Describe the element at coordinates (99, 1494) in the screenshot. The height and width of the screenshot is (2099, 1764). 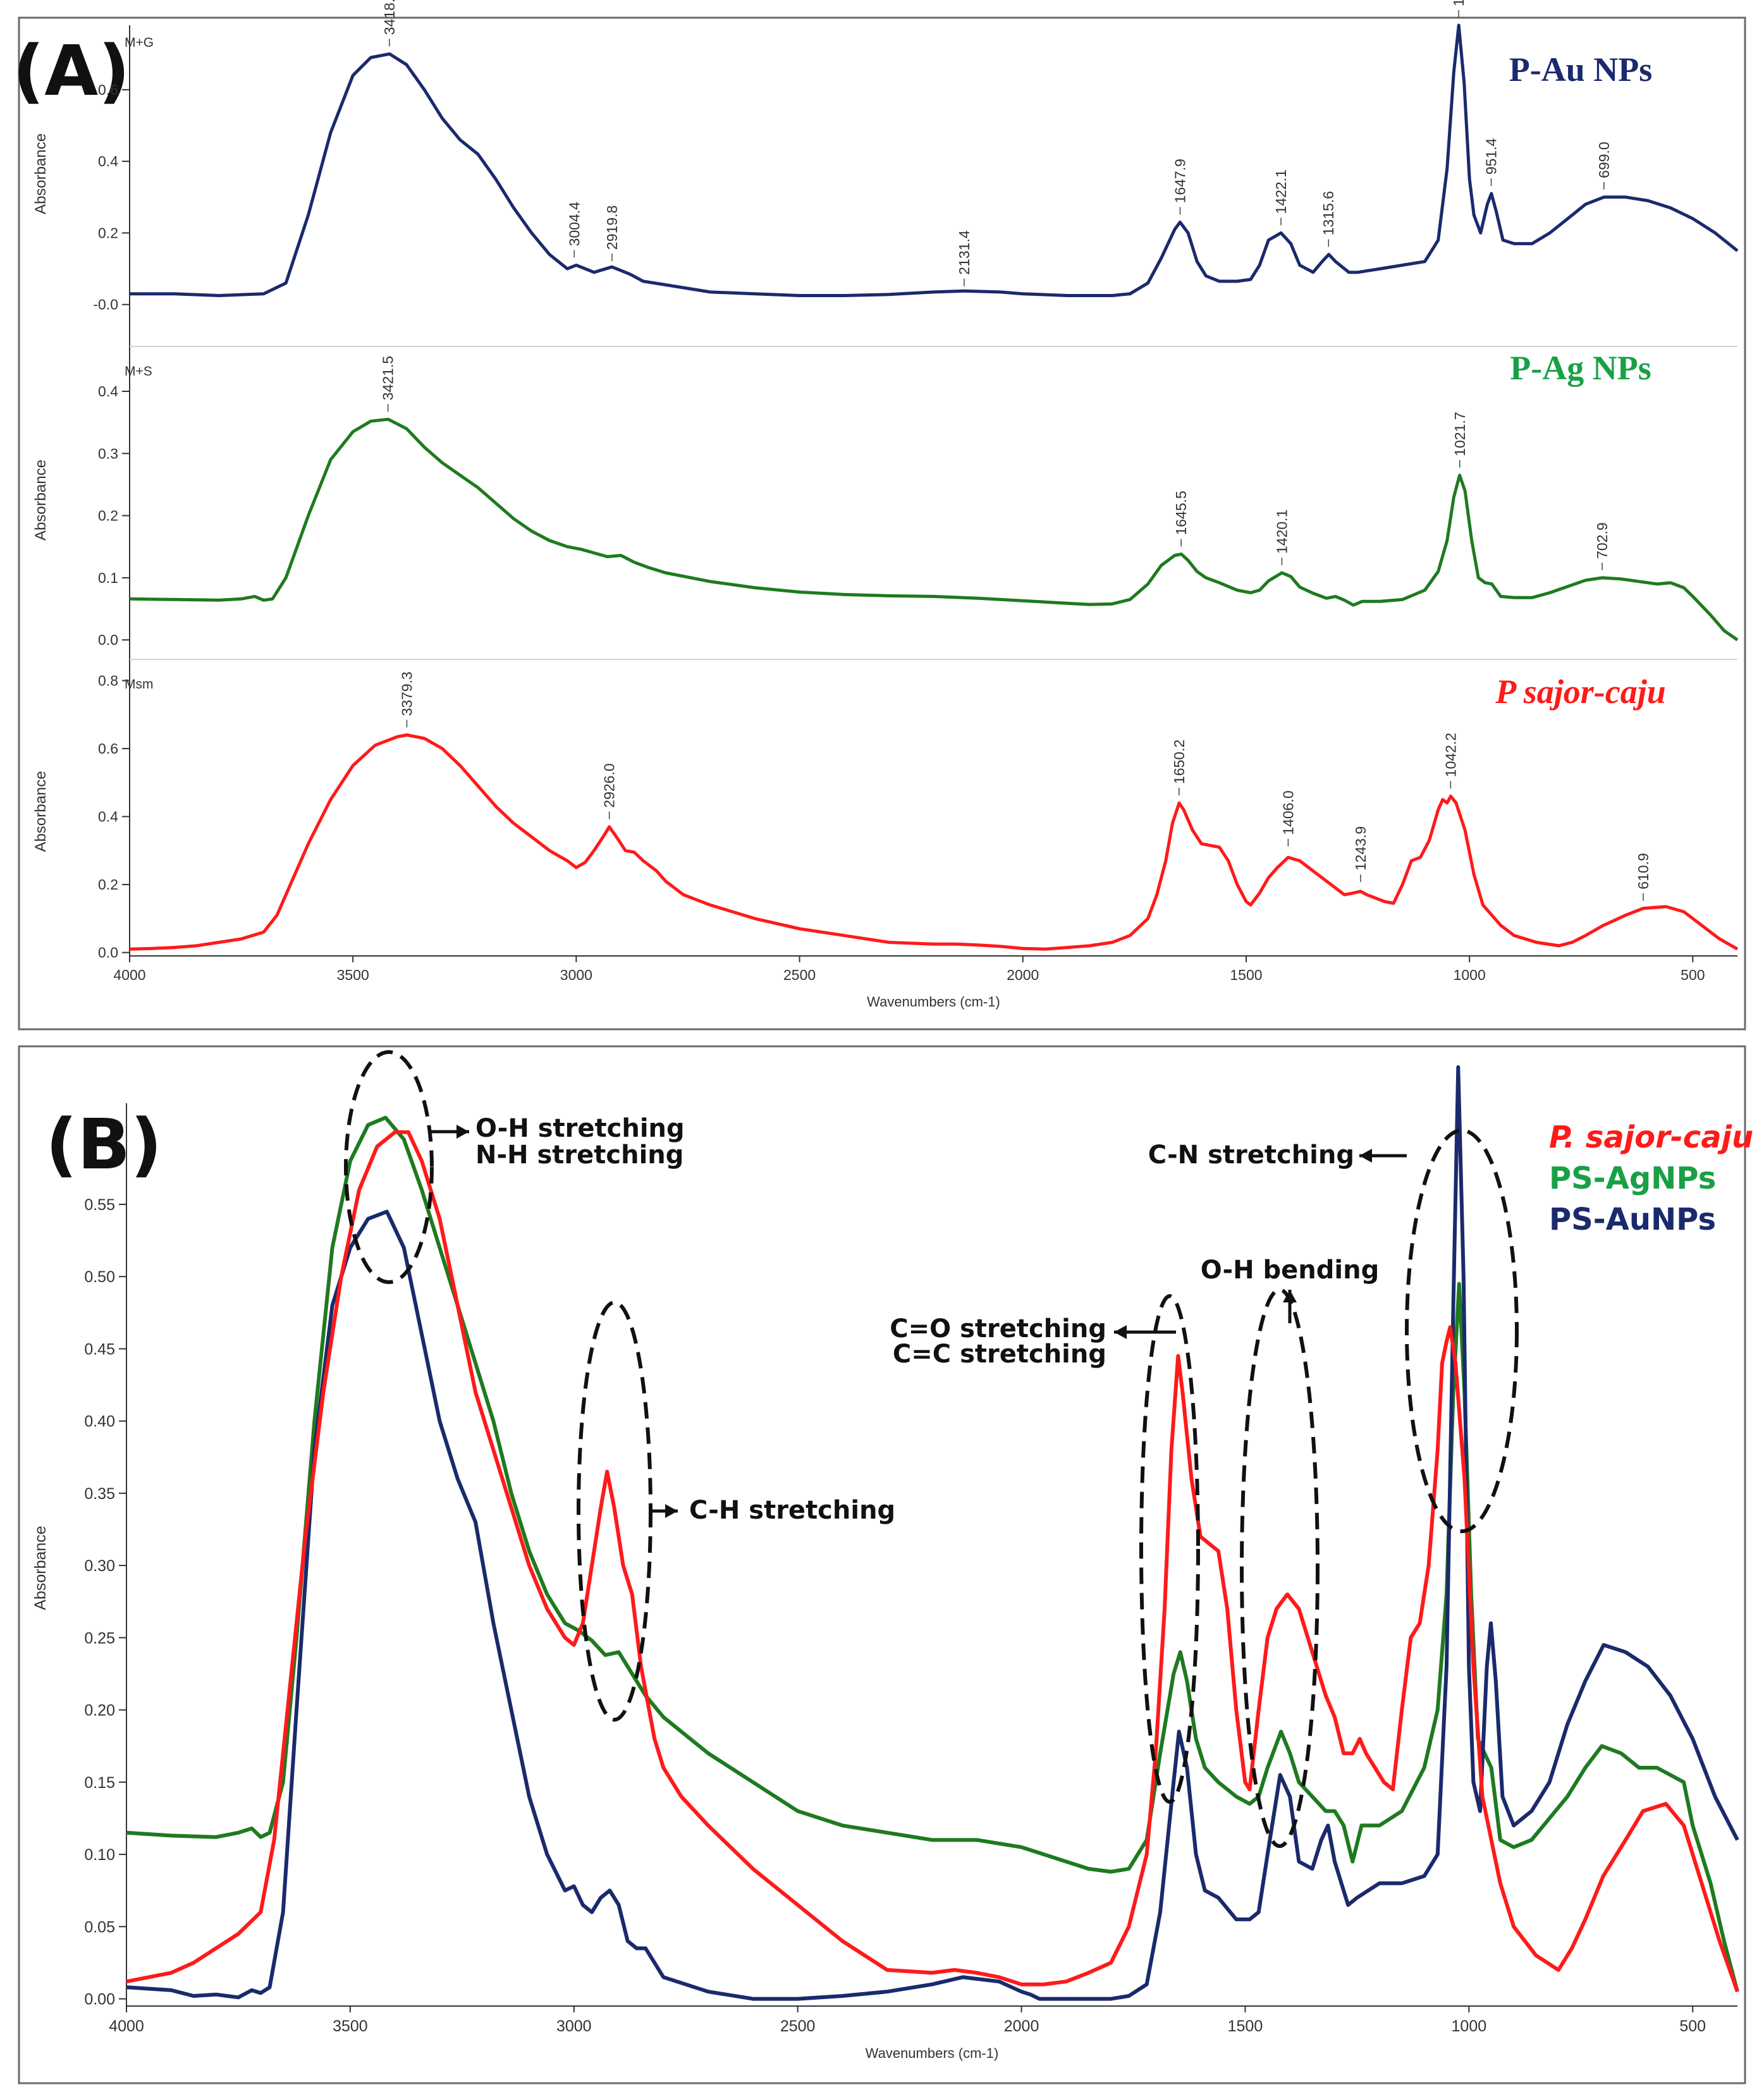
I see `y-tick-label: 0.35` at that location.